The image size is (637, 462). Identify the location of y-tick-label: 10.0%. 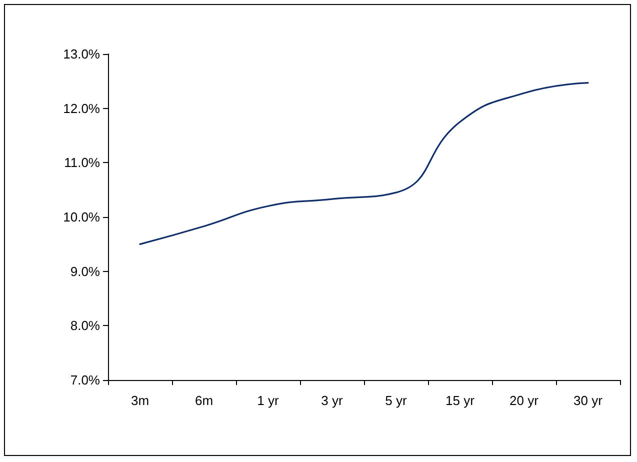
(81, 217).